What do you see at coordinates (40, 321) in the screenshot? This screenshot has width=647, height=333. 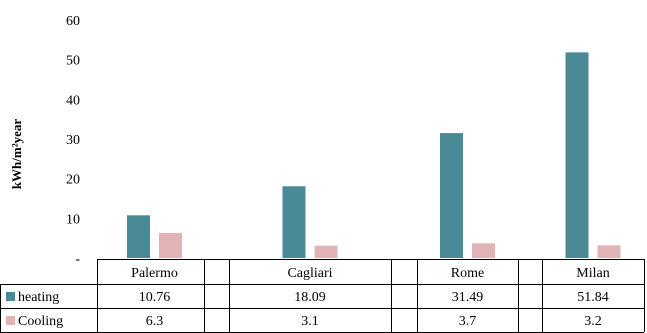 I see `legend-label-cooling: Cooling` at bounding box center [40, 321].